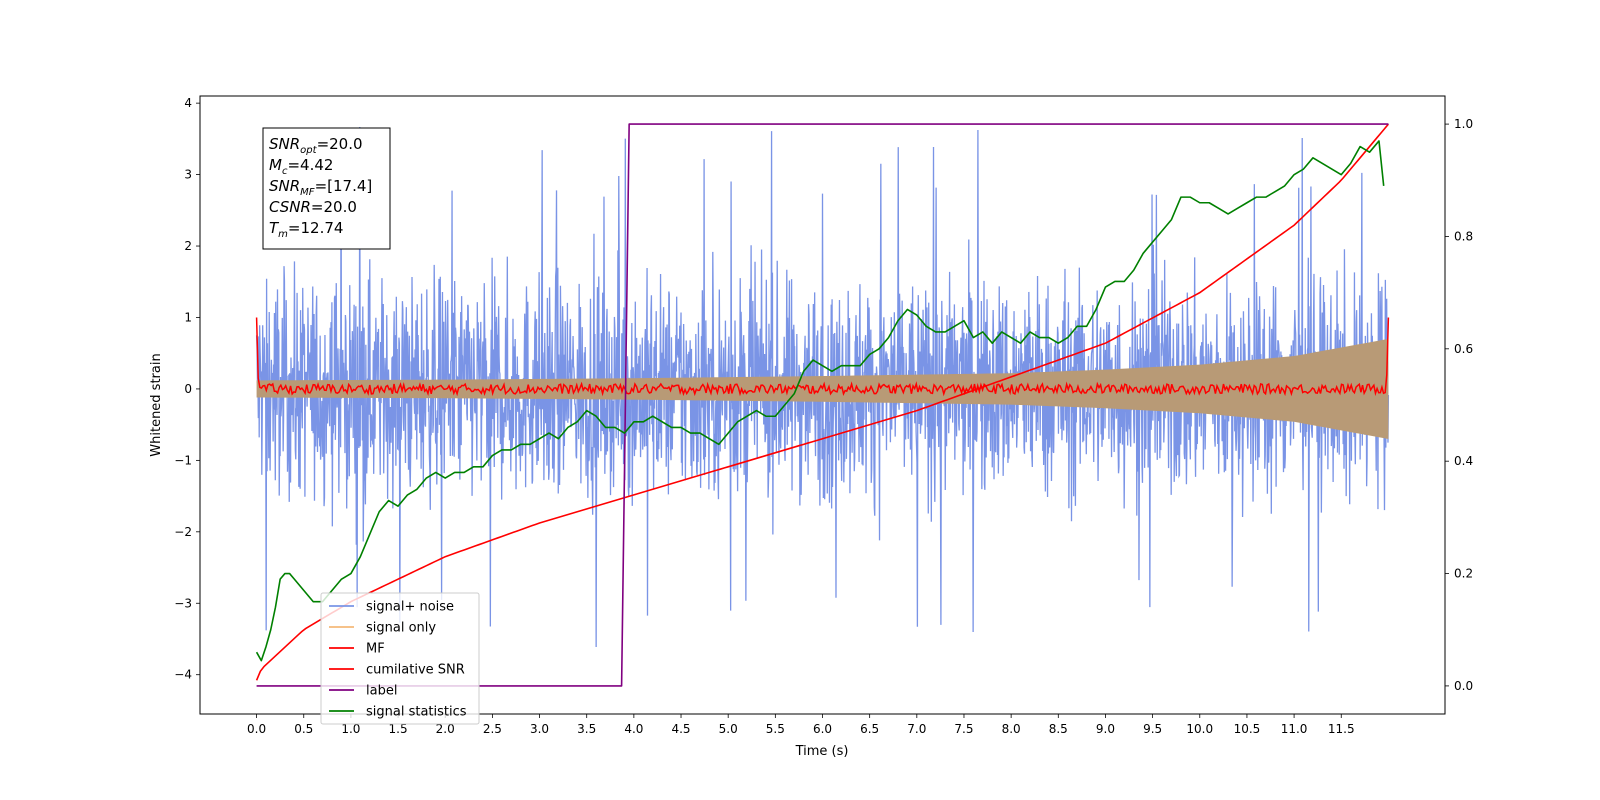 Image resolution: width=1600 pixels, height=800 pixels. What do you see at coordinates (1294, 729) in the screenshot?
I see `x-tick-label: 11.0` at bounding box center [1294, 729].